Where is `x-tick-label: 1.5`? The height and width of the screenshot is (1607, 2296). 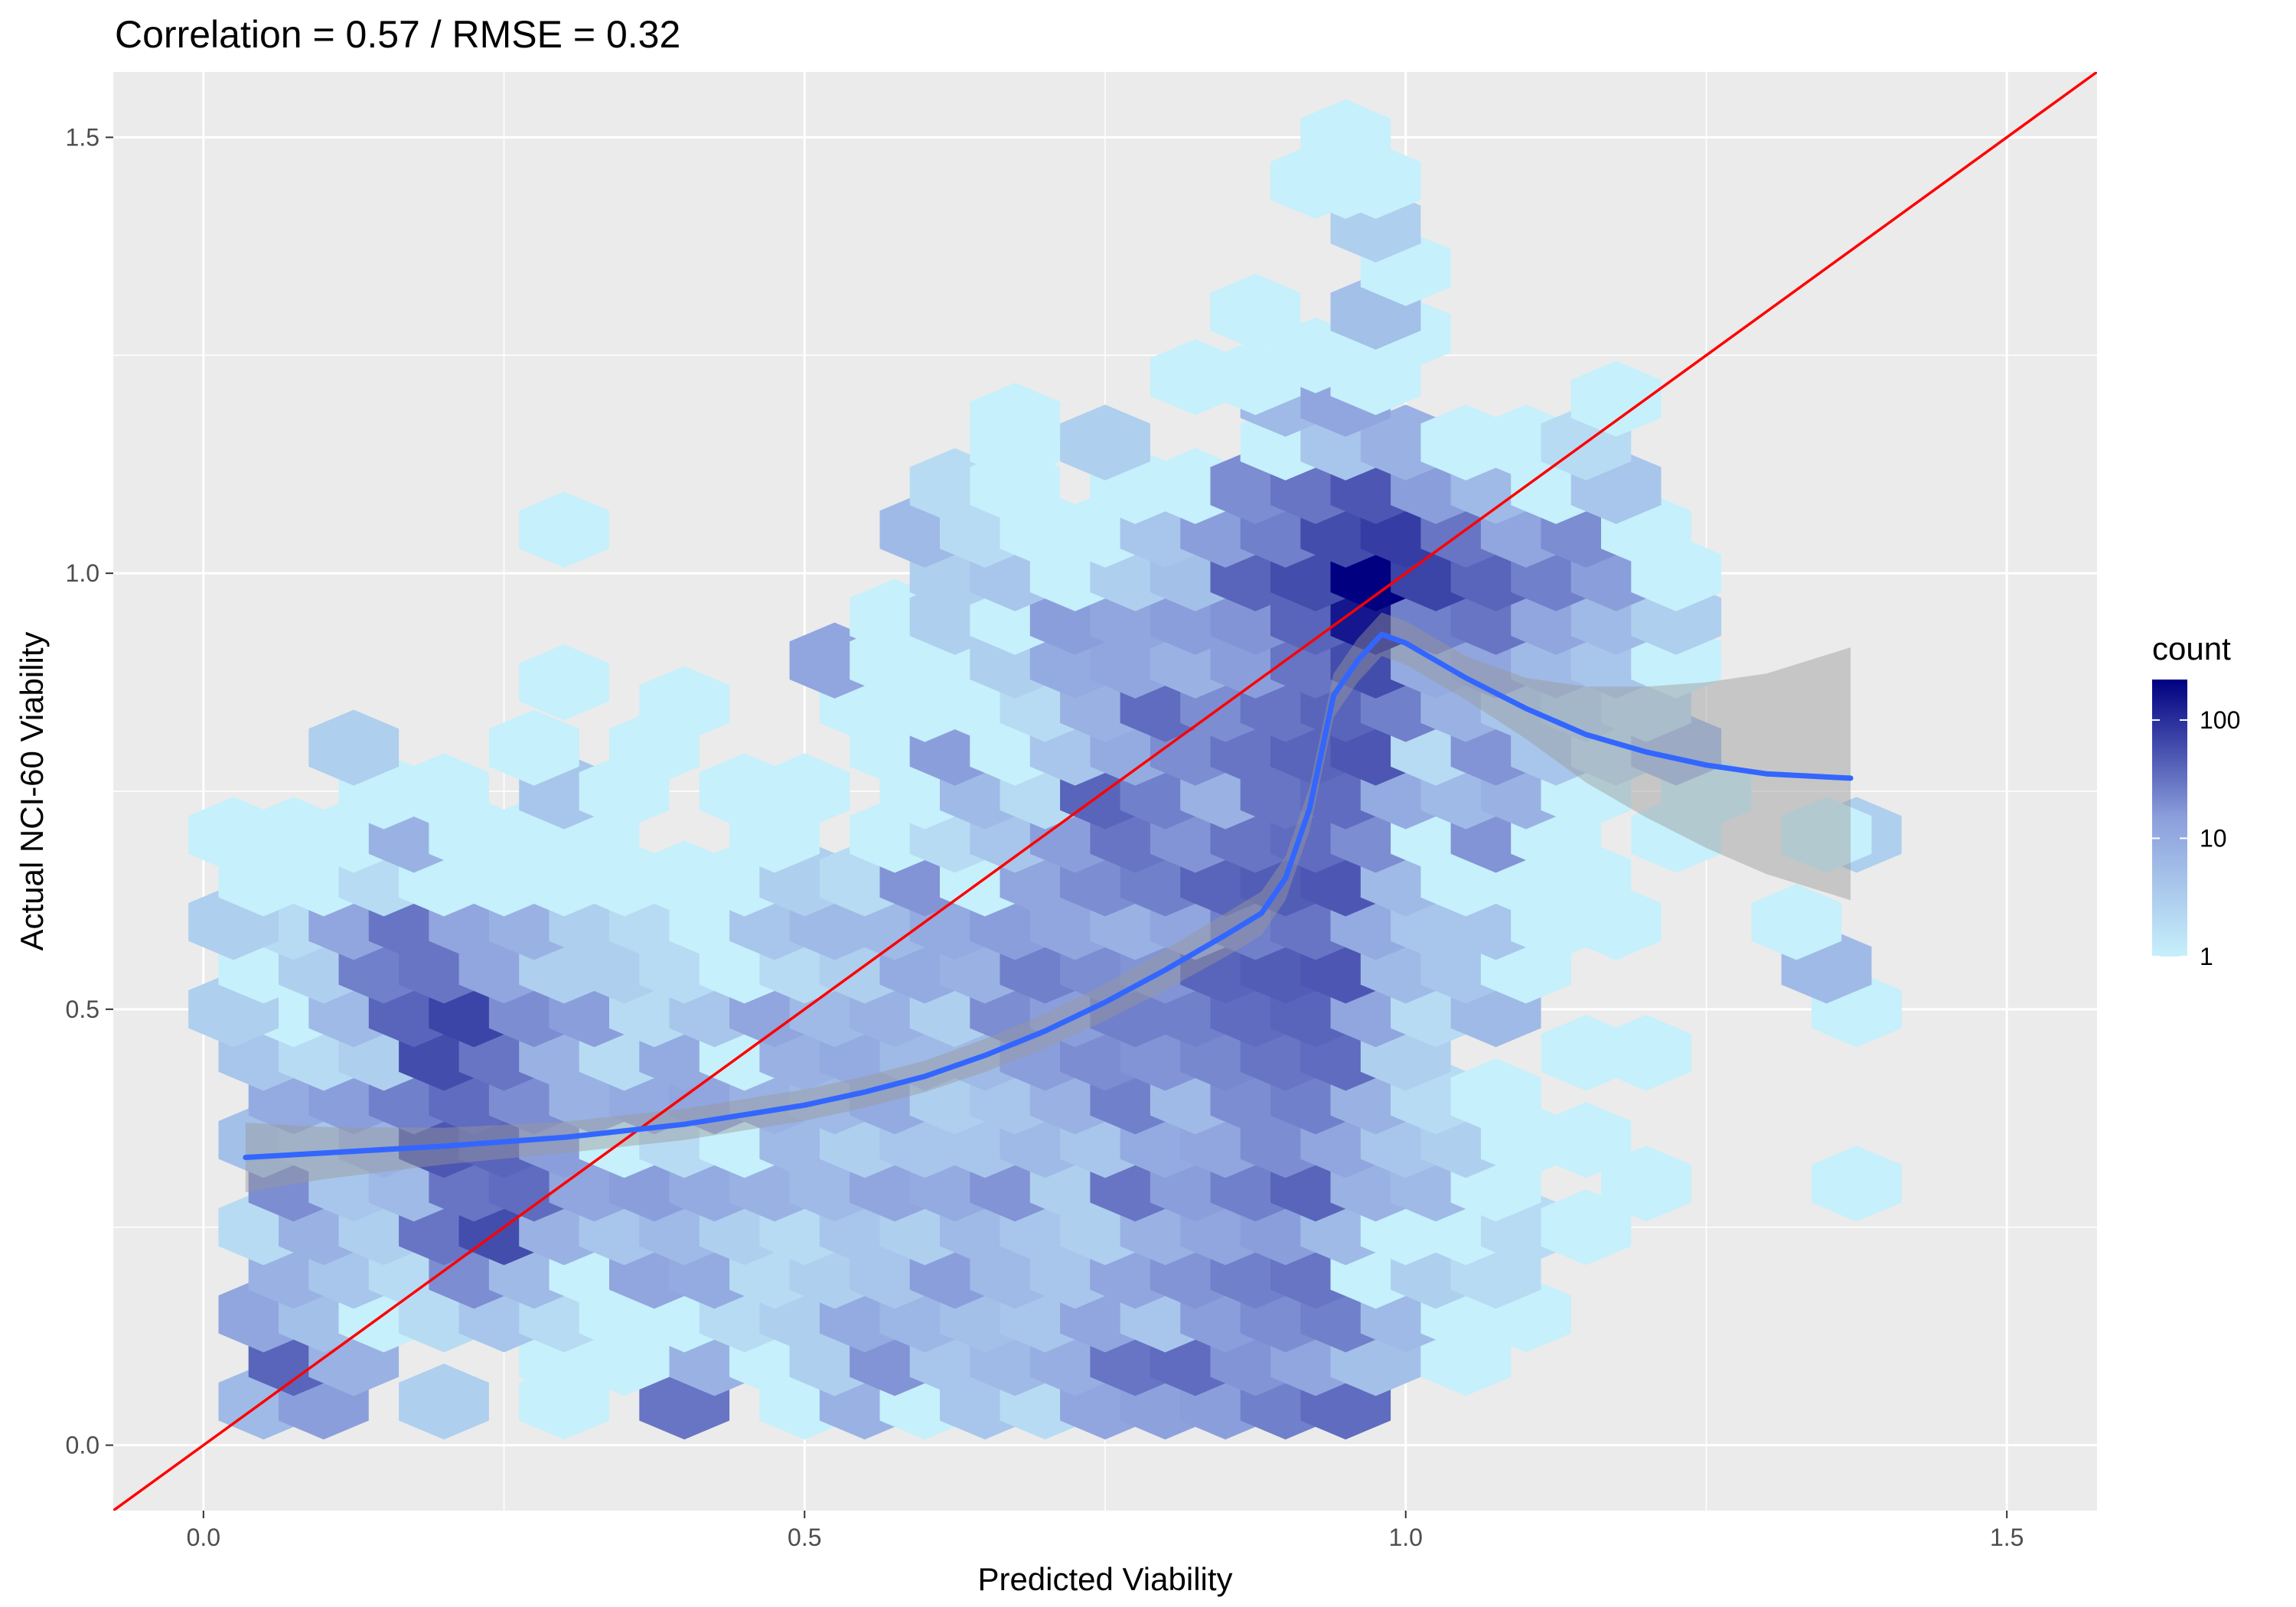
x-tick-label: 1.5 is located at coordinates (2007, 1537).